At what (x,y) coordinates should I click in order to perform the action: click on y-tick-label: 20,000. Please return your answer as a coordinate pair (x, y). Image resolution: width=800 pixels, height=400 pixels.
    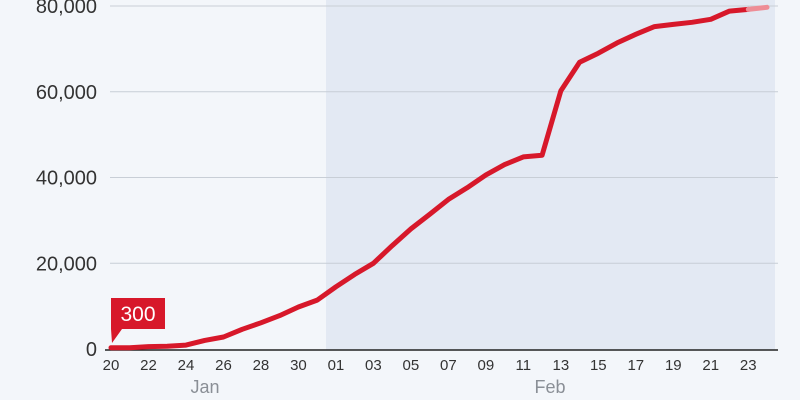
    Looking at the image, I should click on (66, 264).